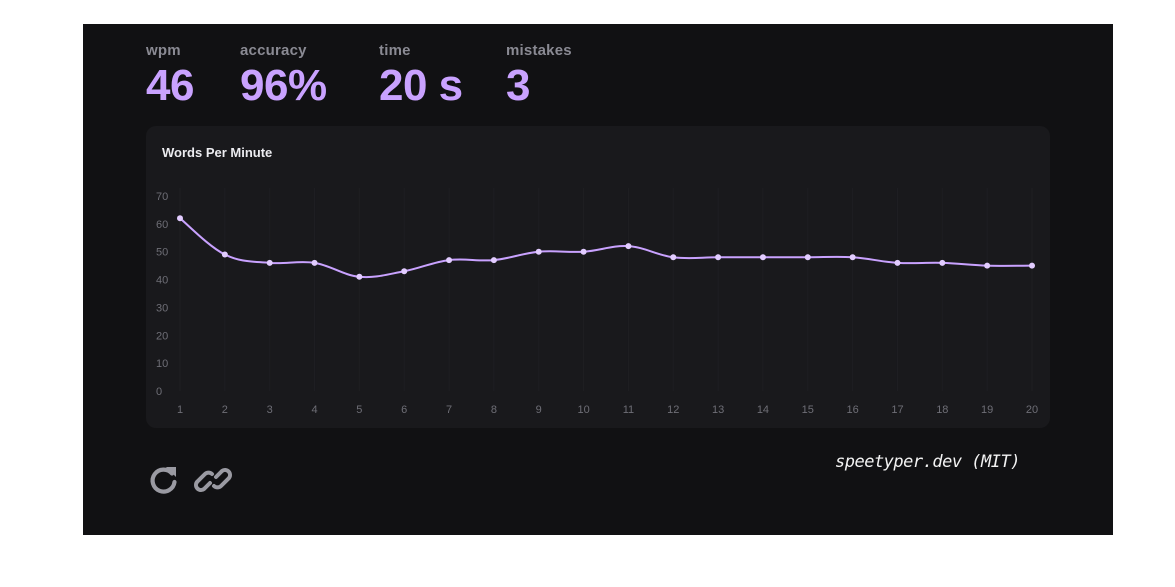  What do you see at coordinates (421, 85) in the screenshot?
I see `stat-time-value: 20 s` at bounding box center [421, 85].